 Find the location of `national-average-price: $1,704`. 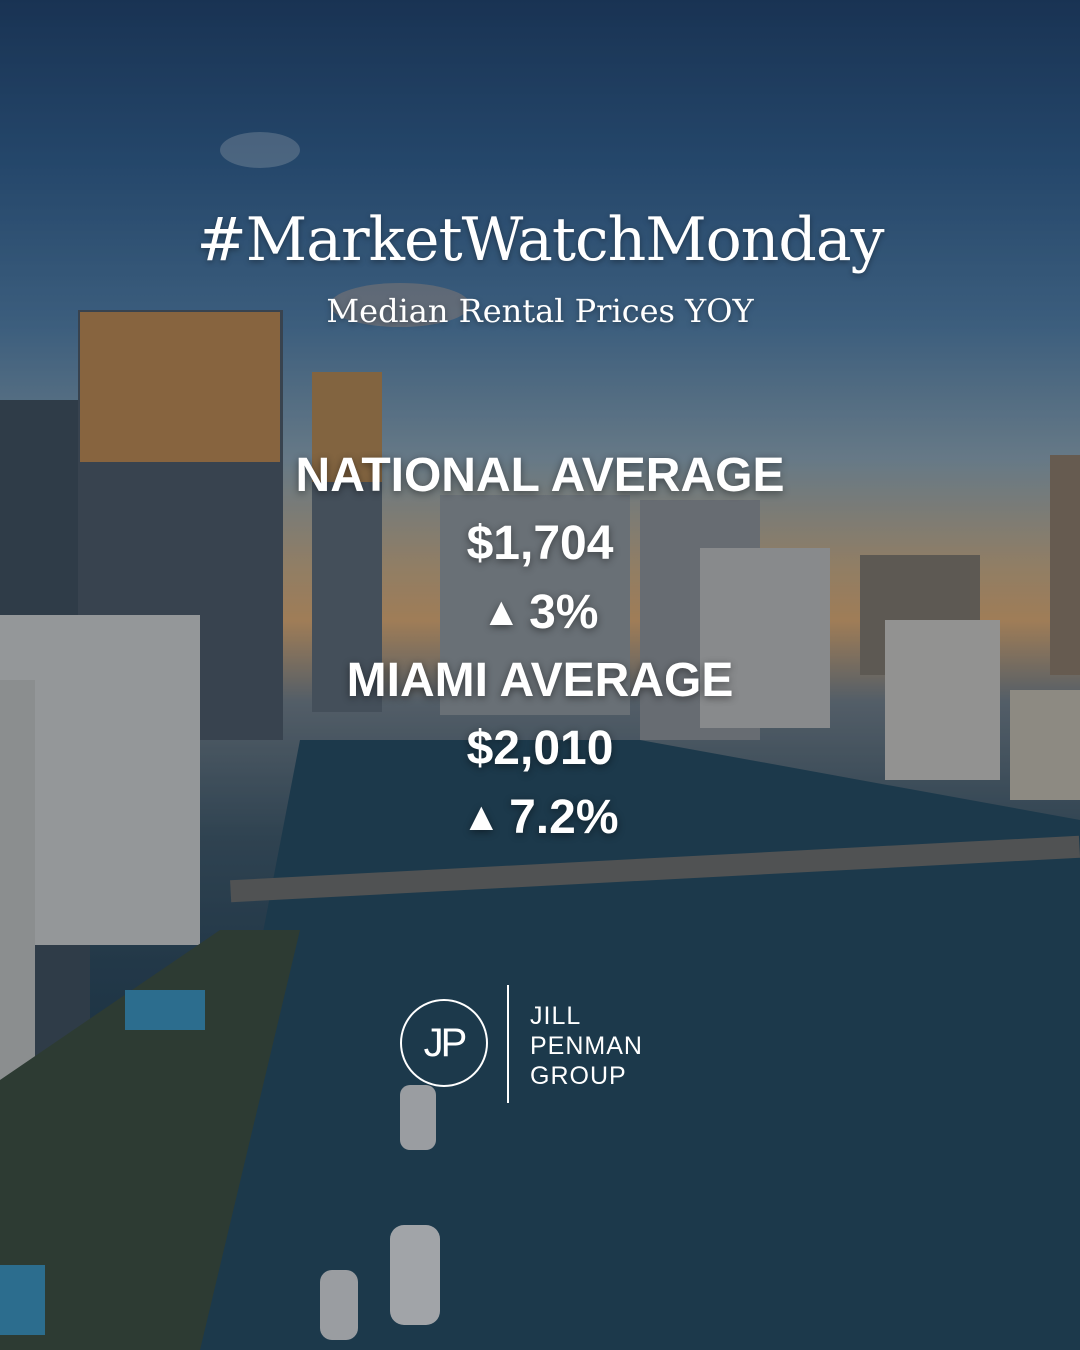

national-average-price: $1,704 is located at coordinates (540, 543).